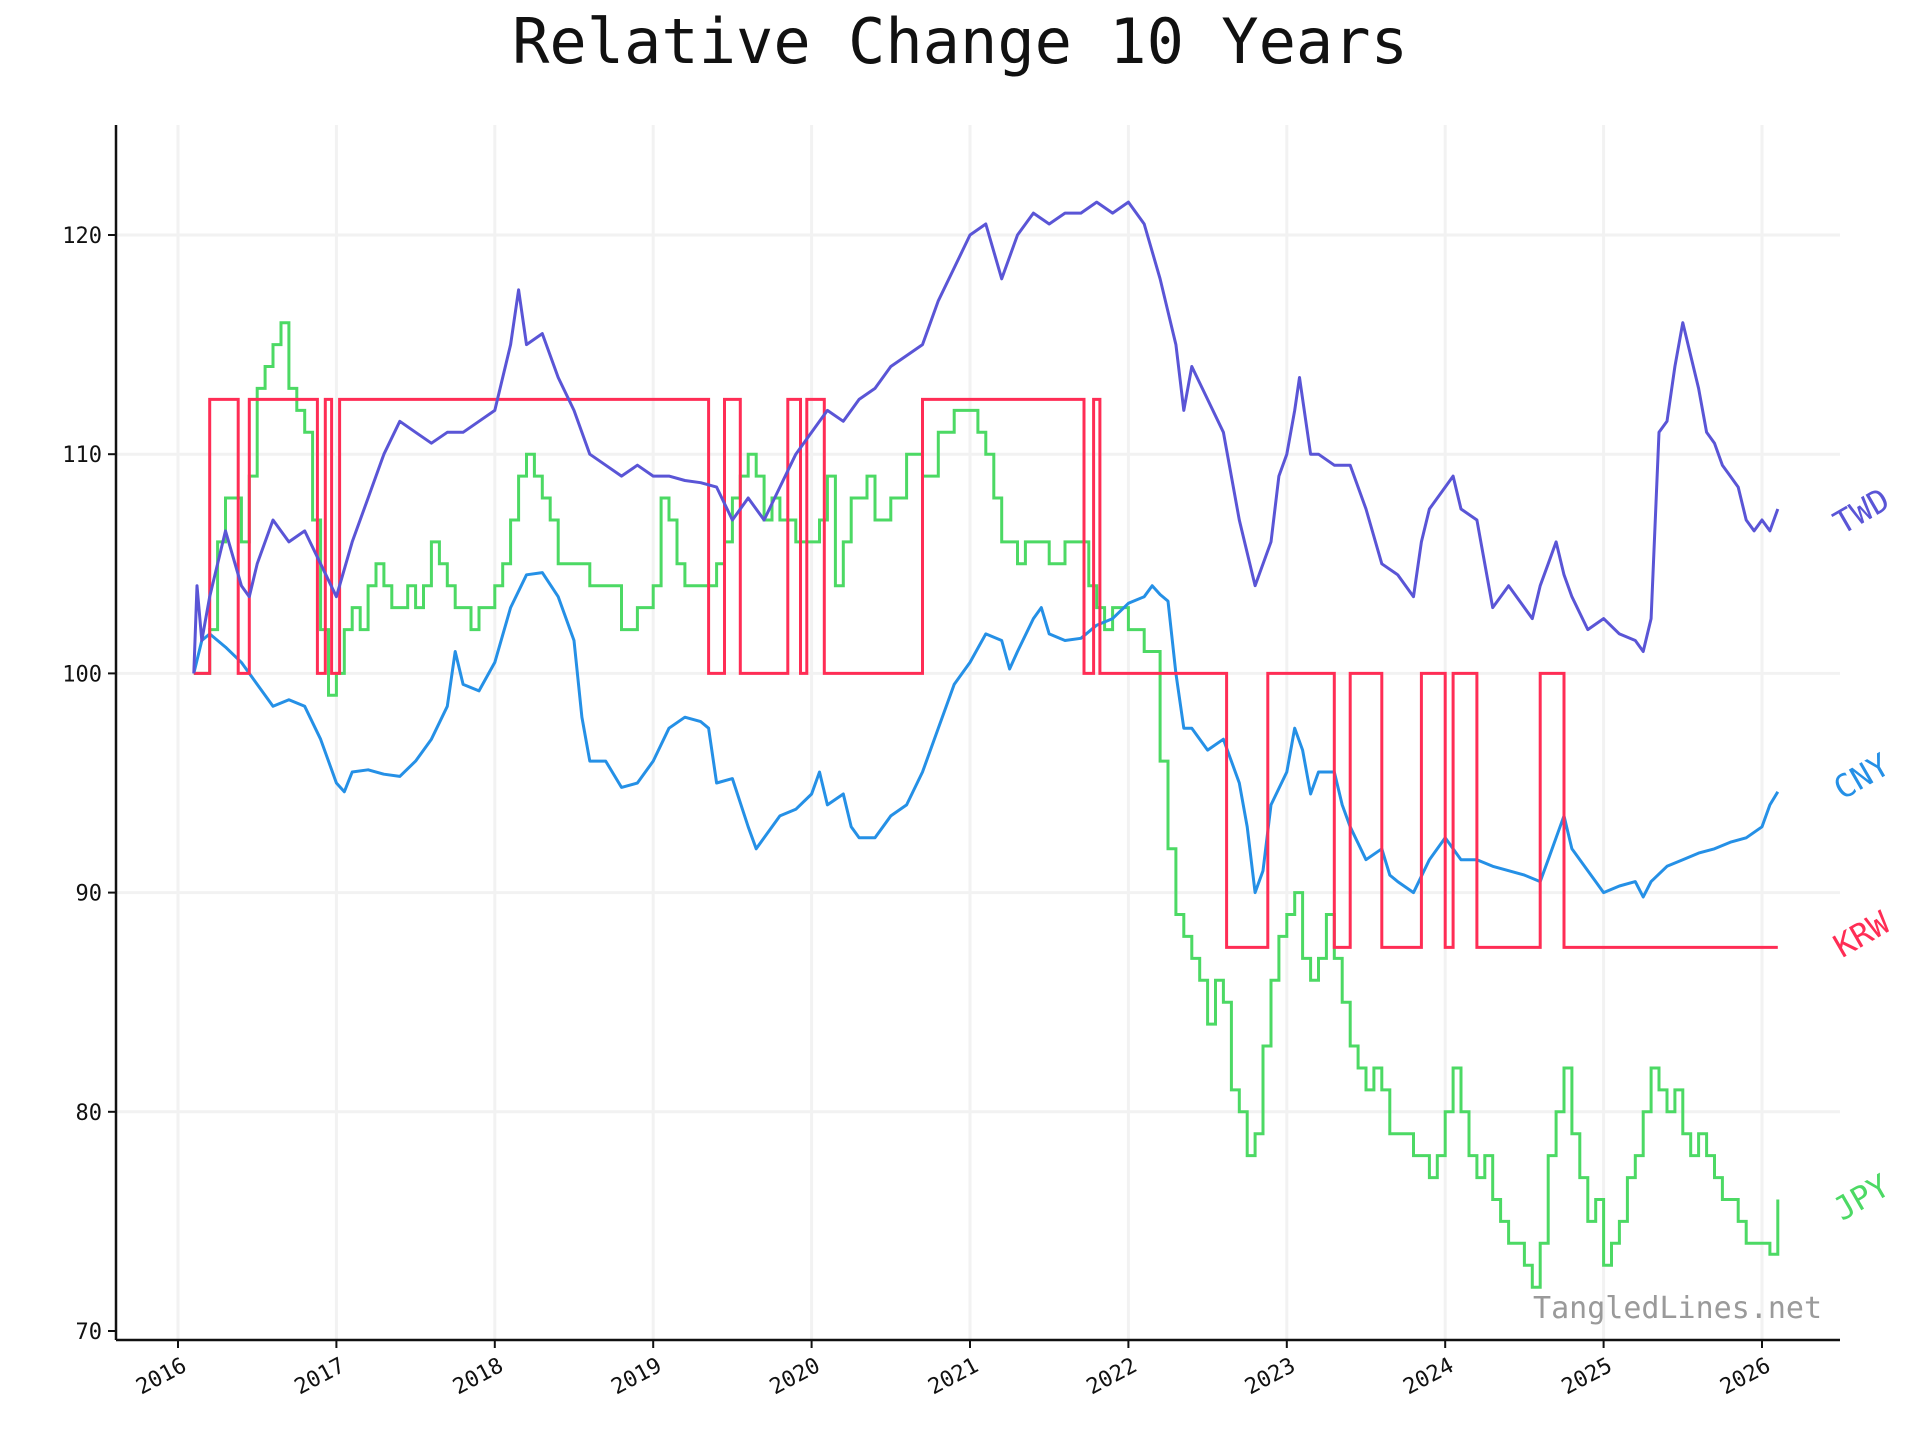 This screenshot has height=1440, width=1920. I want to click on x-tick-label: 2017, so click(320, 1376).